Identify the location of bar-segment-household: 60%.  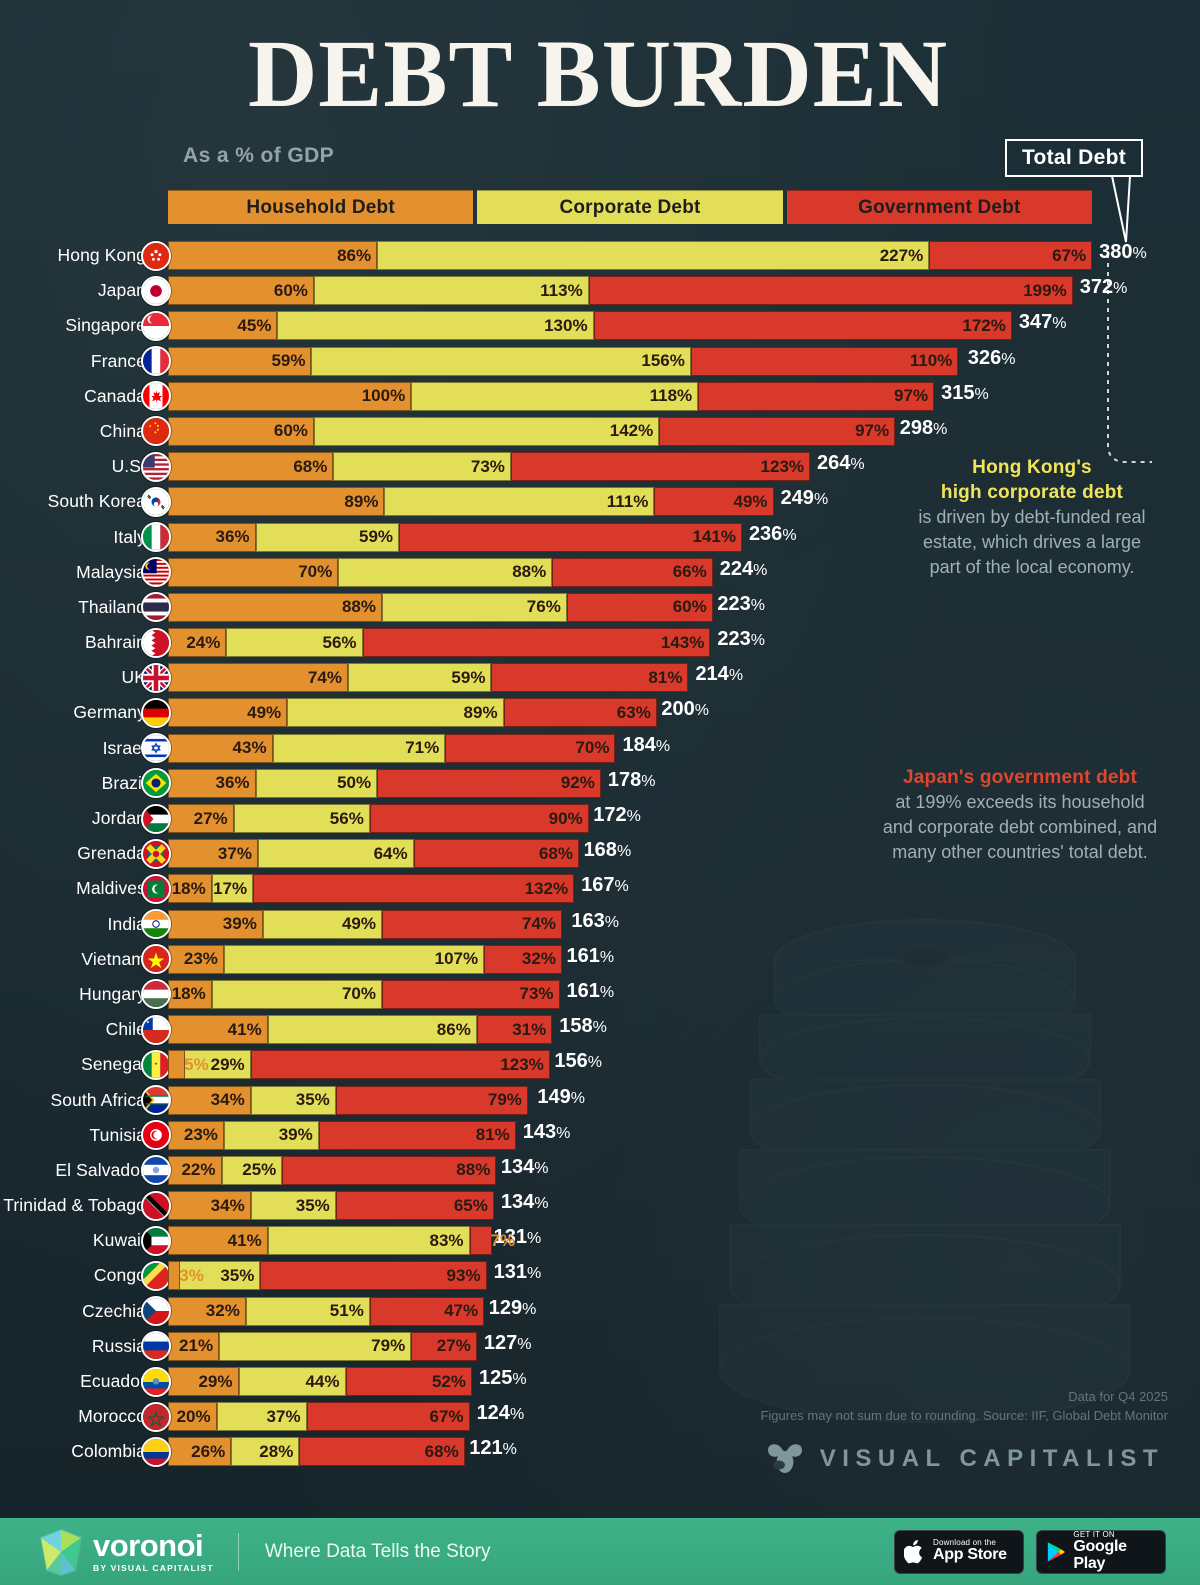
(241, 431).